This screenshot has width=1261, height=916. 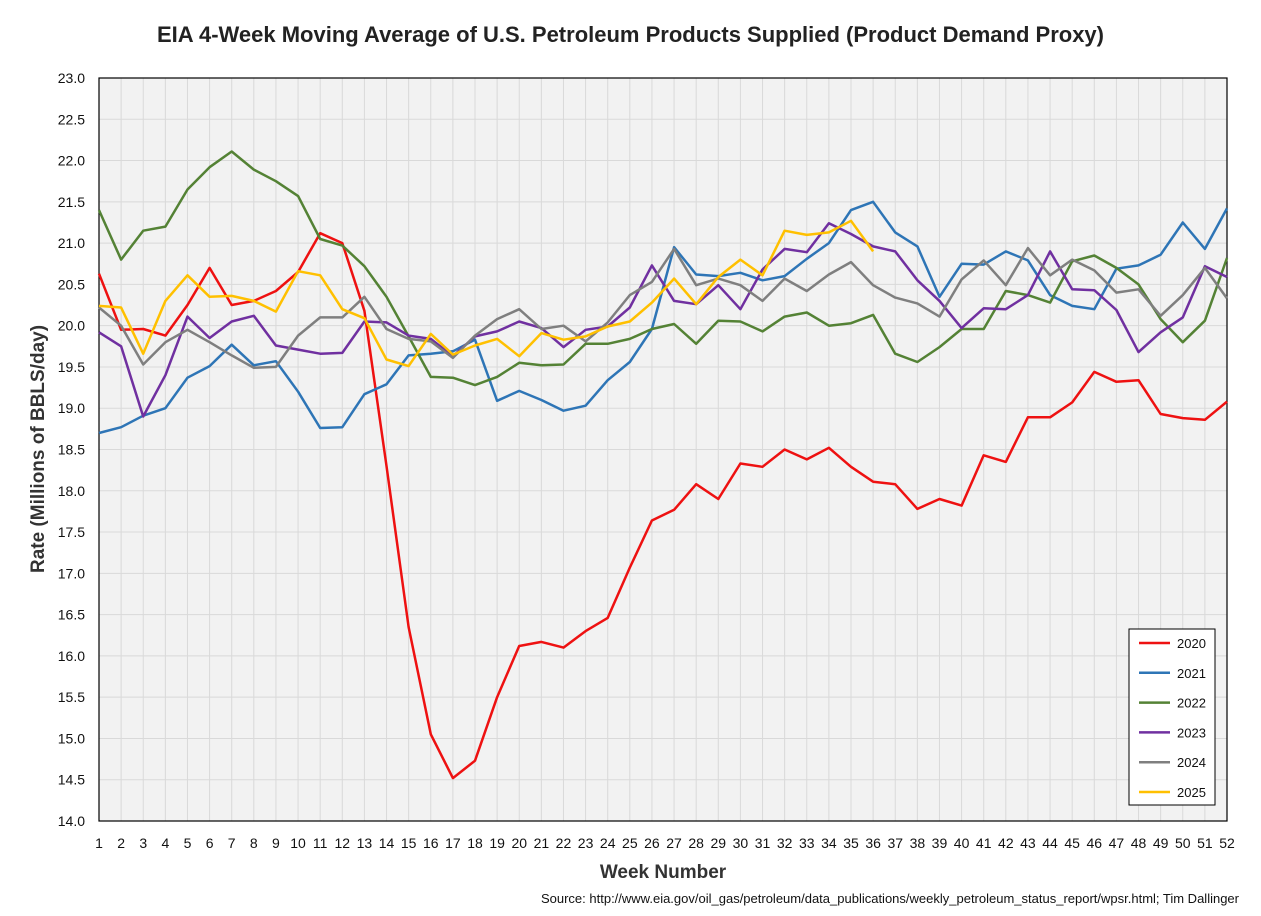 I want to click on x-tick-label: 39, so click(x=940, y=843).